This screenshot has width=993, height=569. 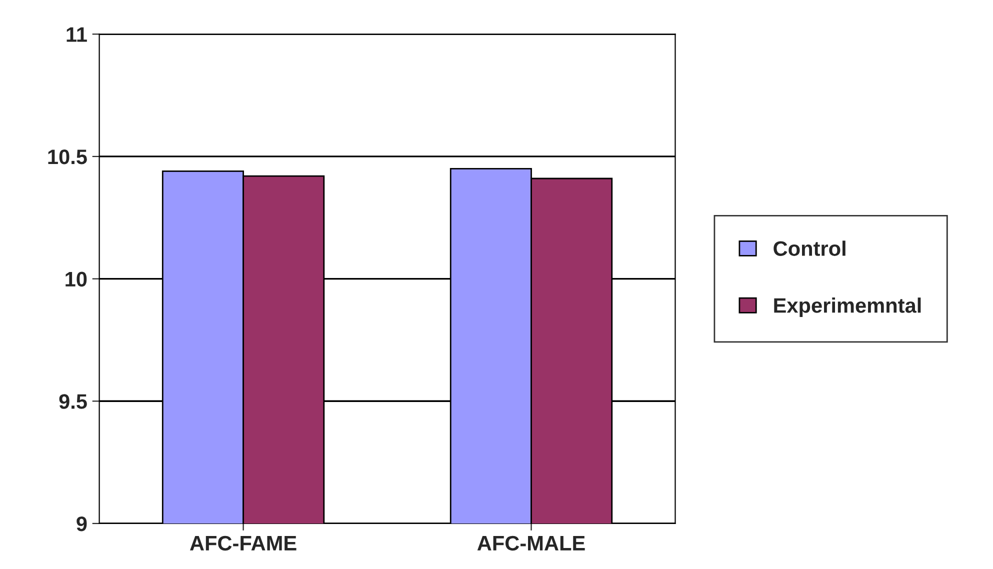 What do you see at coordinates (76, 279) in the screenshot?
I see `y-tick-label: 10` at bounding box center [76, 279].